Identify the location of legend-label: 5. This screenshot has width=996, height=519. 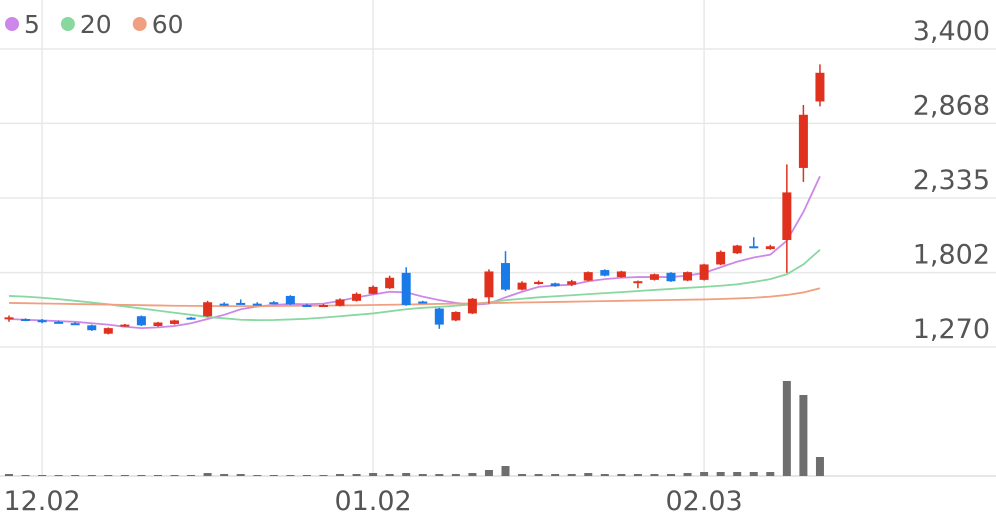
(32, 24).